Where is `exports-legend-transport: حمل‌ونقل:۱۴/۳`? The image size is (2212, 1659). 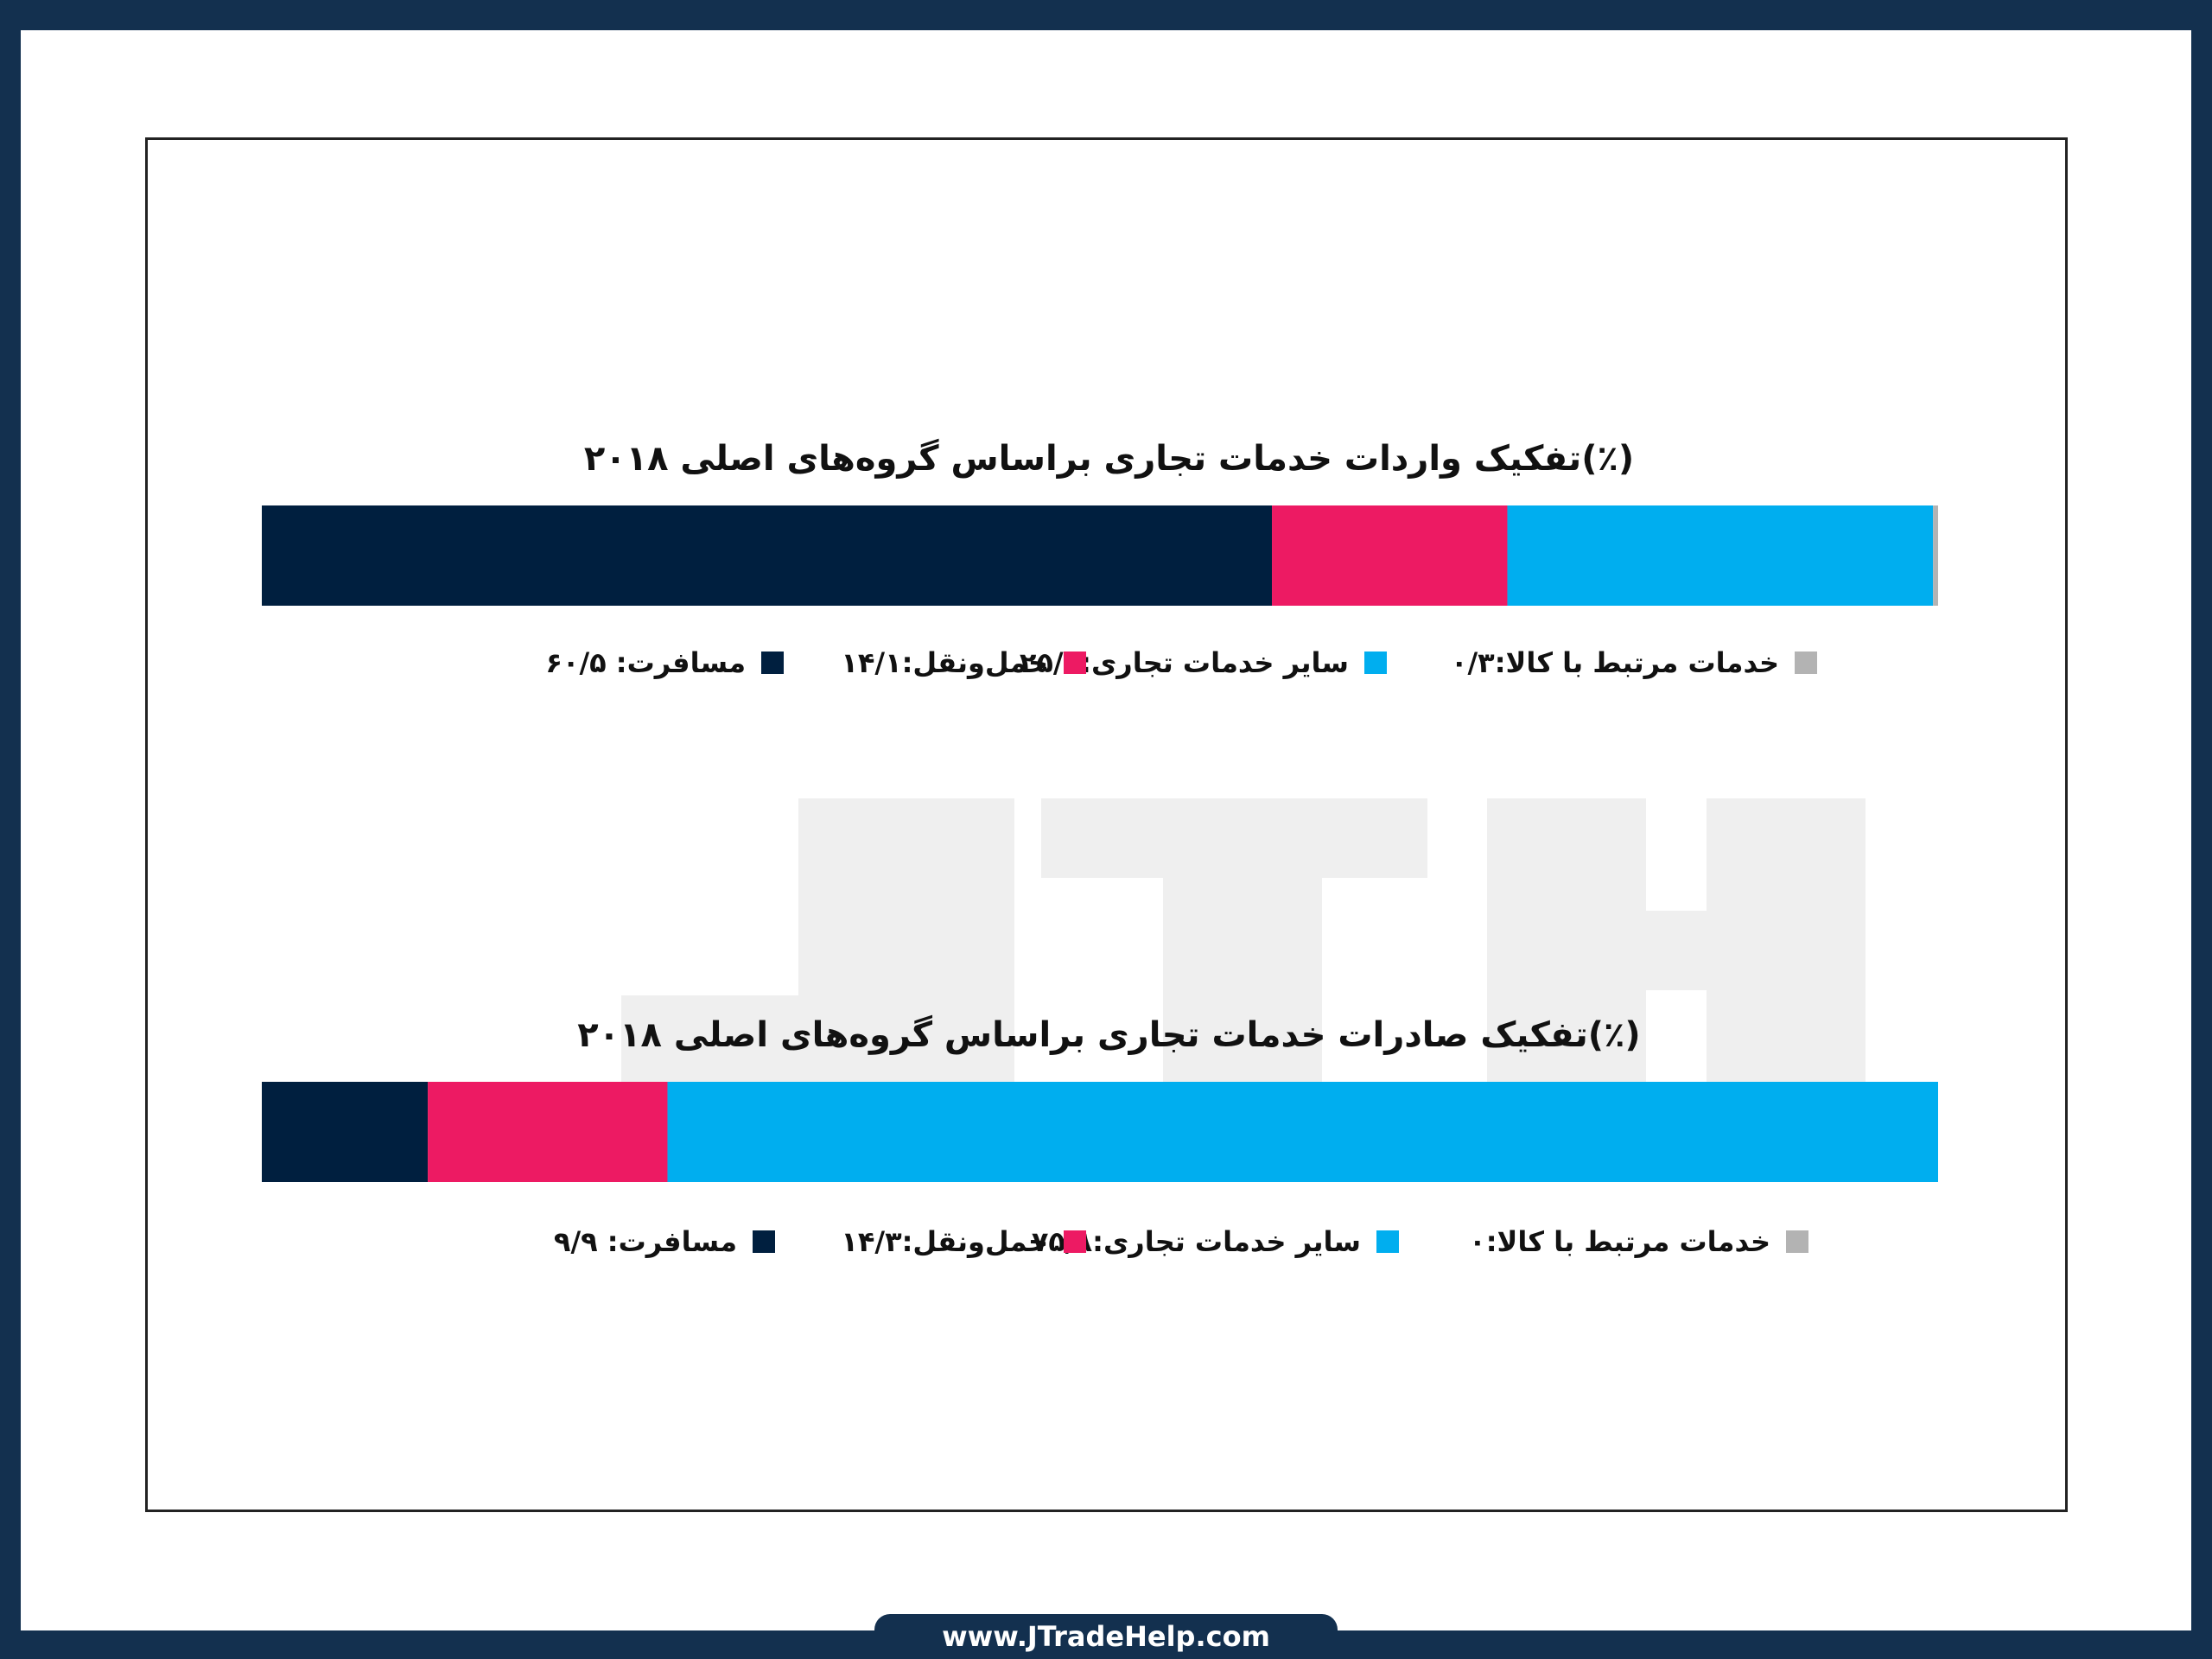 exports-legend-transport: حمل‌ونقل:۱۴/۳ is located at coordinates (963, 1241).